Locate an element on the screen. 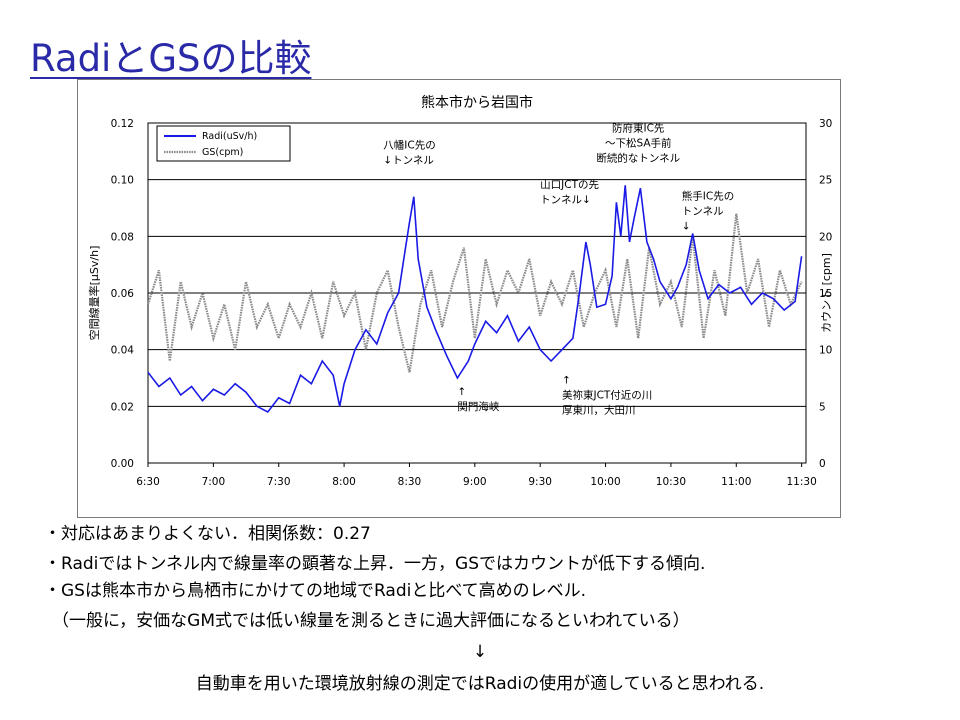 Image resolution: width=960 pixels, height=720 pixels. x-tick-label: 7:00 is located at coordinates (214, 482).